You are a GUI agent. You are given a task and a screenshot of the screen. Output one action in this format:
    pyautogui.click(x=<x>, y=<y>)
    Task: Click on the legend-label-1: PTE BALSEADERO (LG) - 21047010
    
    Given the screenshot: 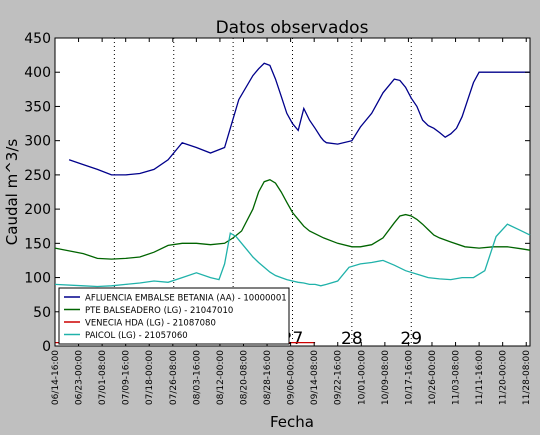 What is the action you would take?
    pyautogui.click(x=159, y=311)
    